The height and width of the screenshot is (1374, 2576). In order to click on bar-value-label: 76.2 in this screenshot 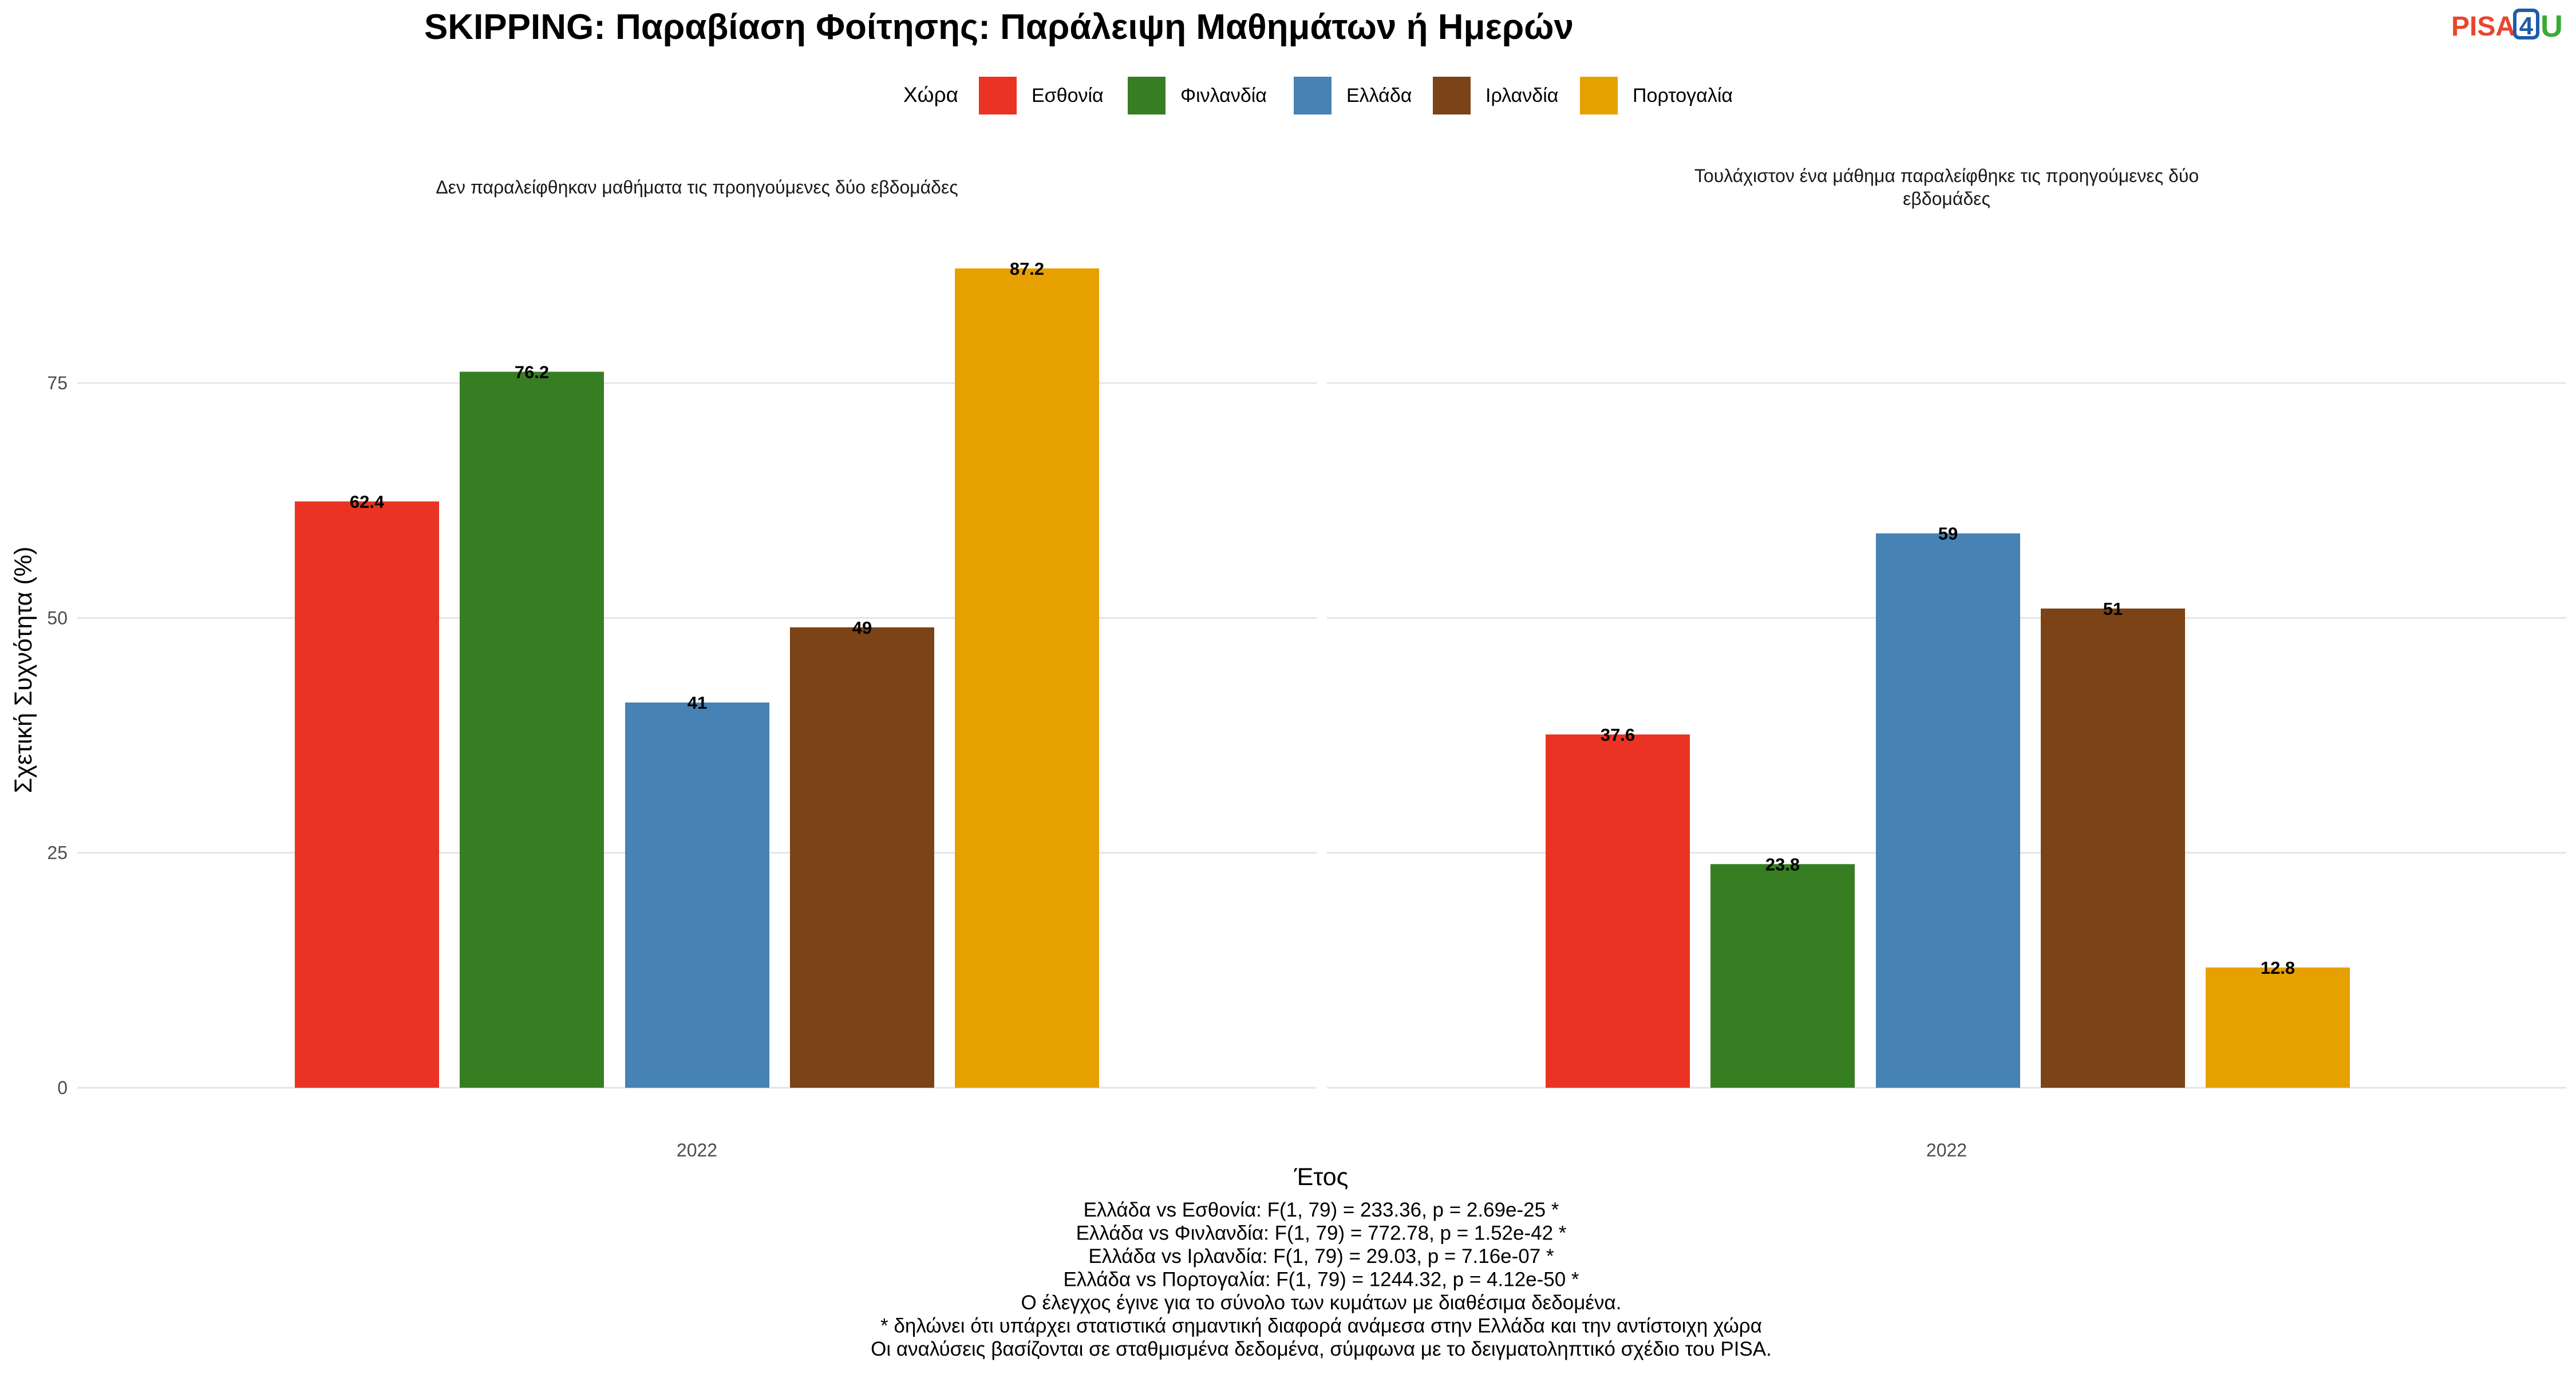, I will do `click(532, 372)`.